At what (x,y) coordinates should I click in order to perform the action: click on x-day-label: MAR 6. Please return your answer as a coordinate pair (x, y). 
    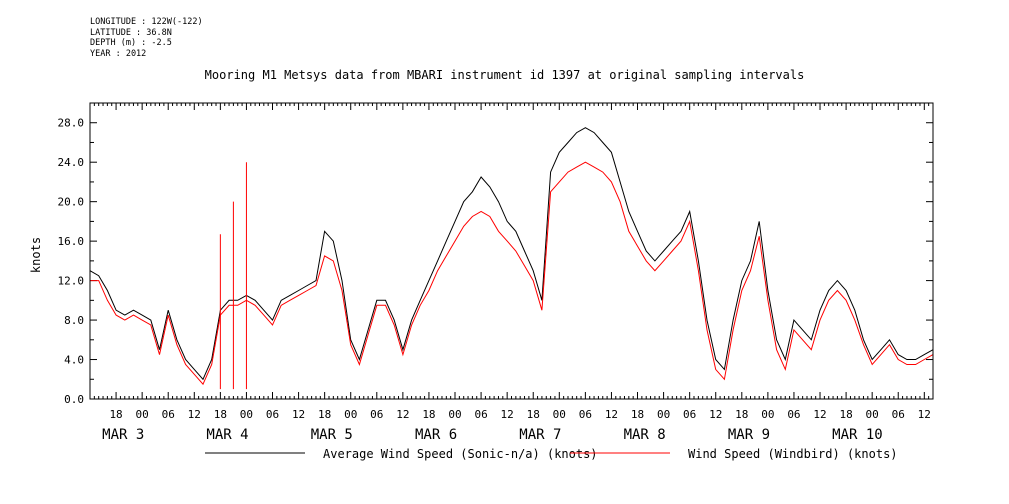
    Looking at the image, I should click on (436, 435).